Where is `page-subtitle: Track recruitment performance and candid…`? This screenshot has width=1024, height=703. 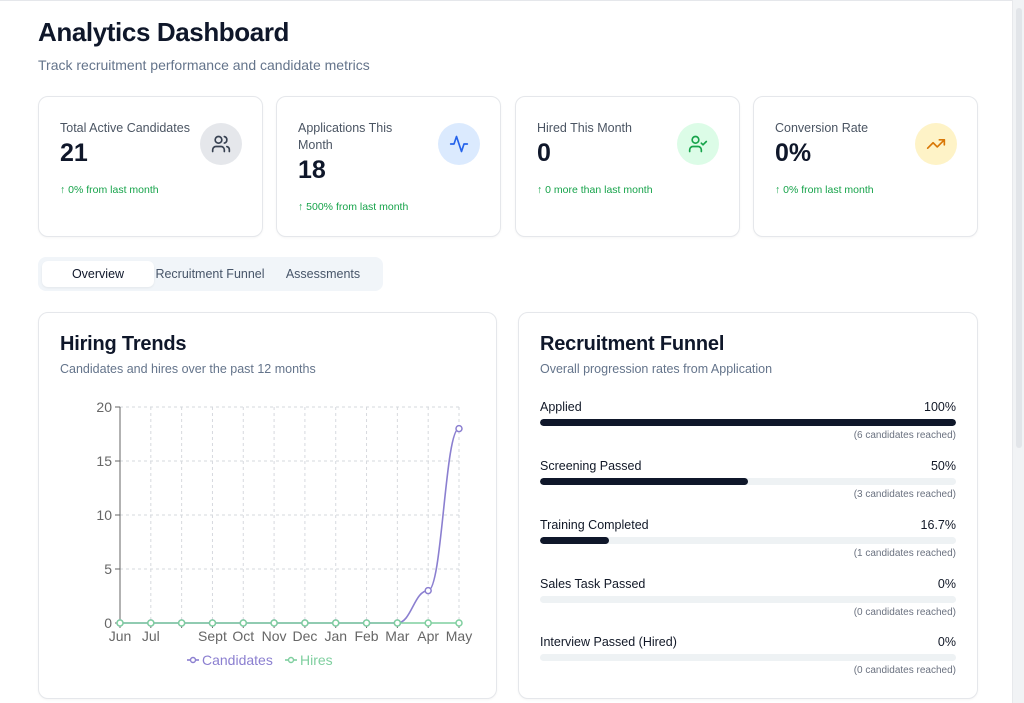
page-subtitle: Track recruitment performance and candid… is located at coordinates (204, 65).